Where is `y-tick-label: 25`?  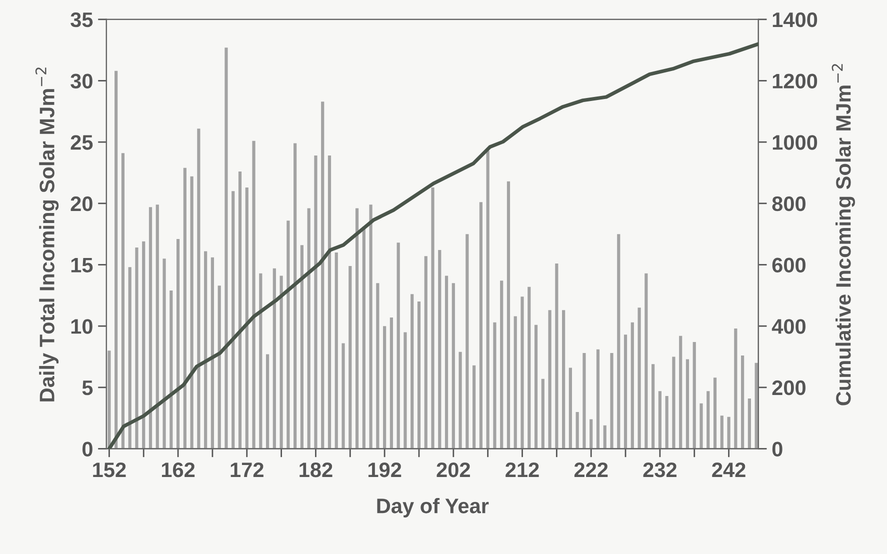
y-tick-label: 25 is located at coordinates (81, 142).